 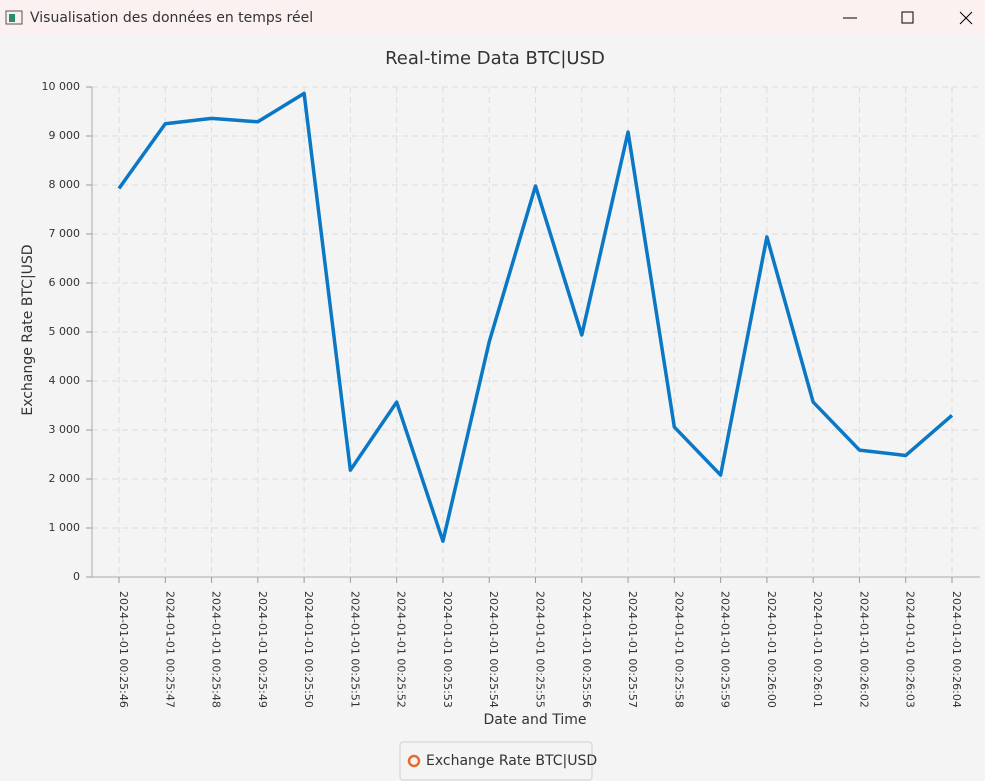 I want to click on x-tick-label: 2024-01-01 00:26:01, so click(x=817, y=649).